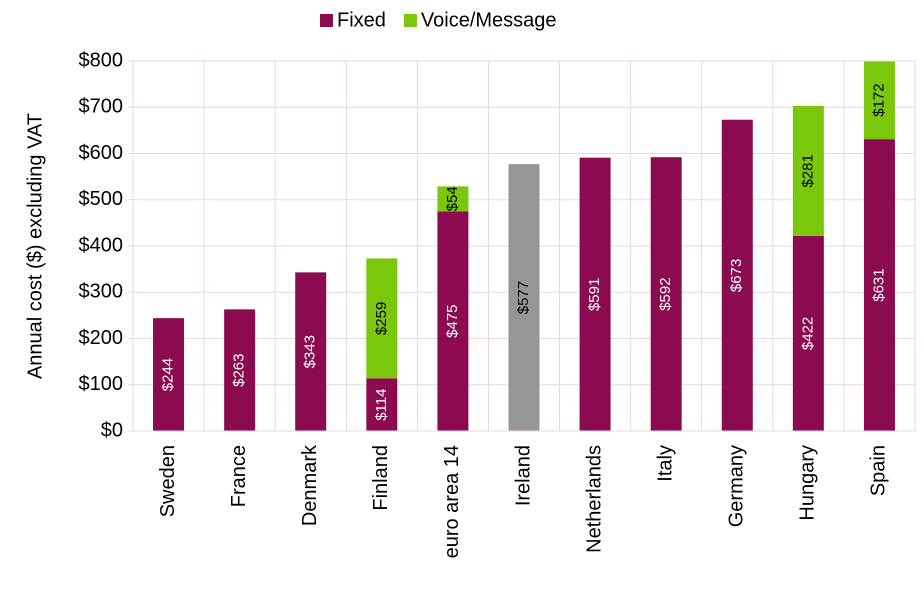  I want to click on data-label: $592, so click(665, 293).